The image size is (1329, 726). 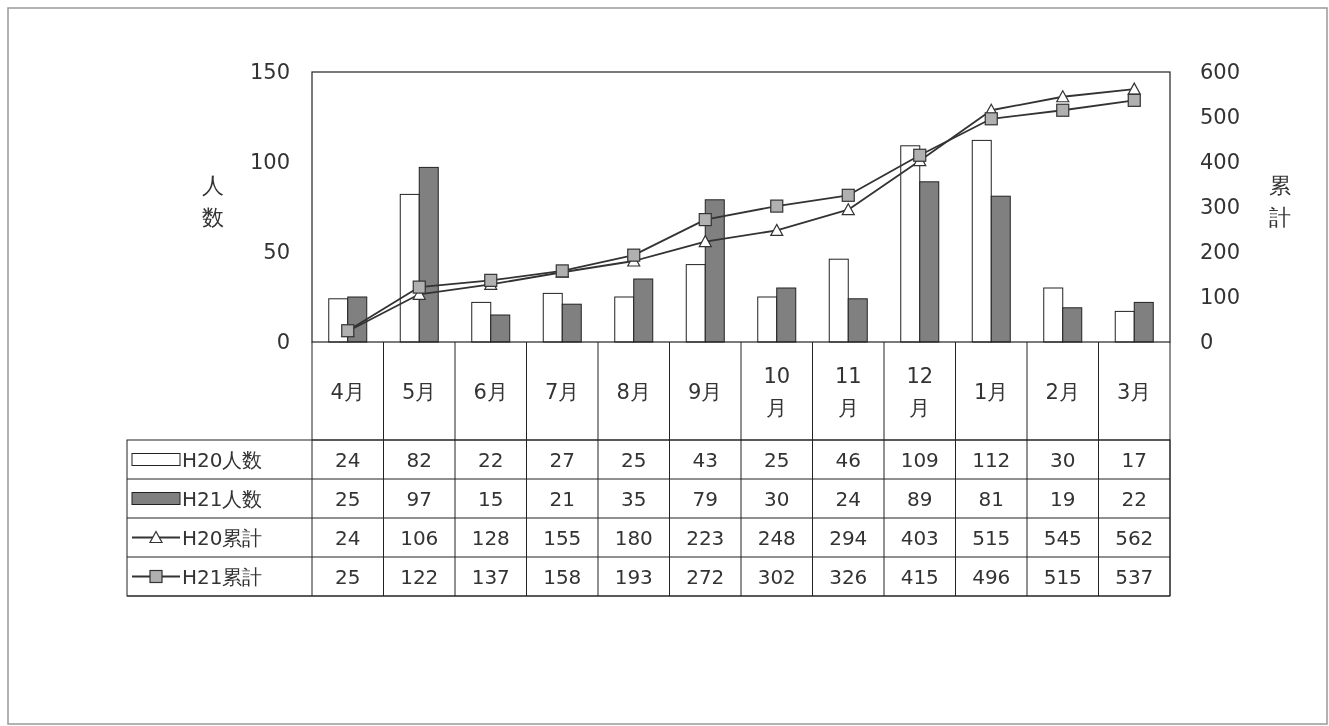 What do you see at coordinates (419, 392) in the screenshot?
I see `x-tick-label: 5月` at bounding box center [419, 392].